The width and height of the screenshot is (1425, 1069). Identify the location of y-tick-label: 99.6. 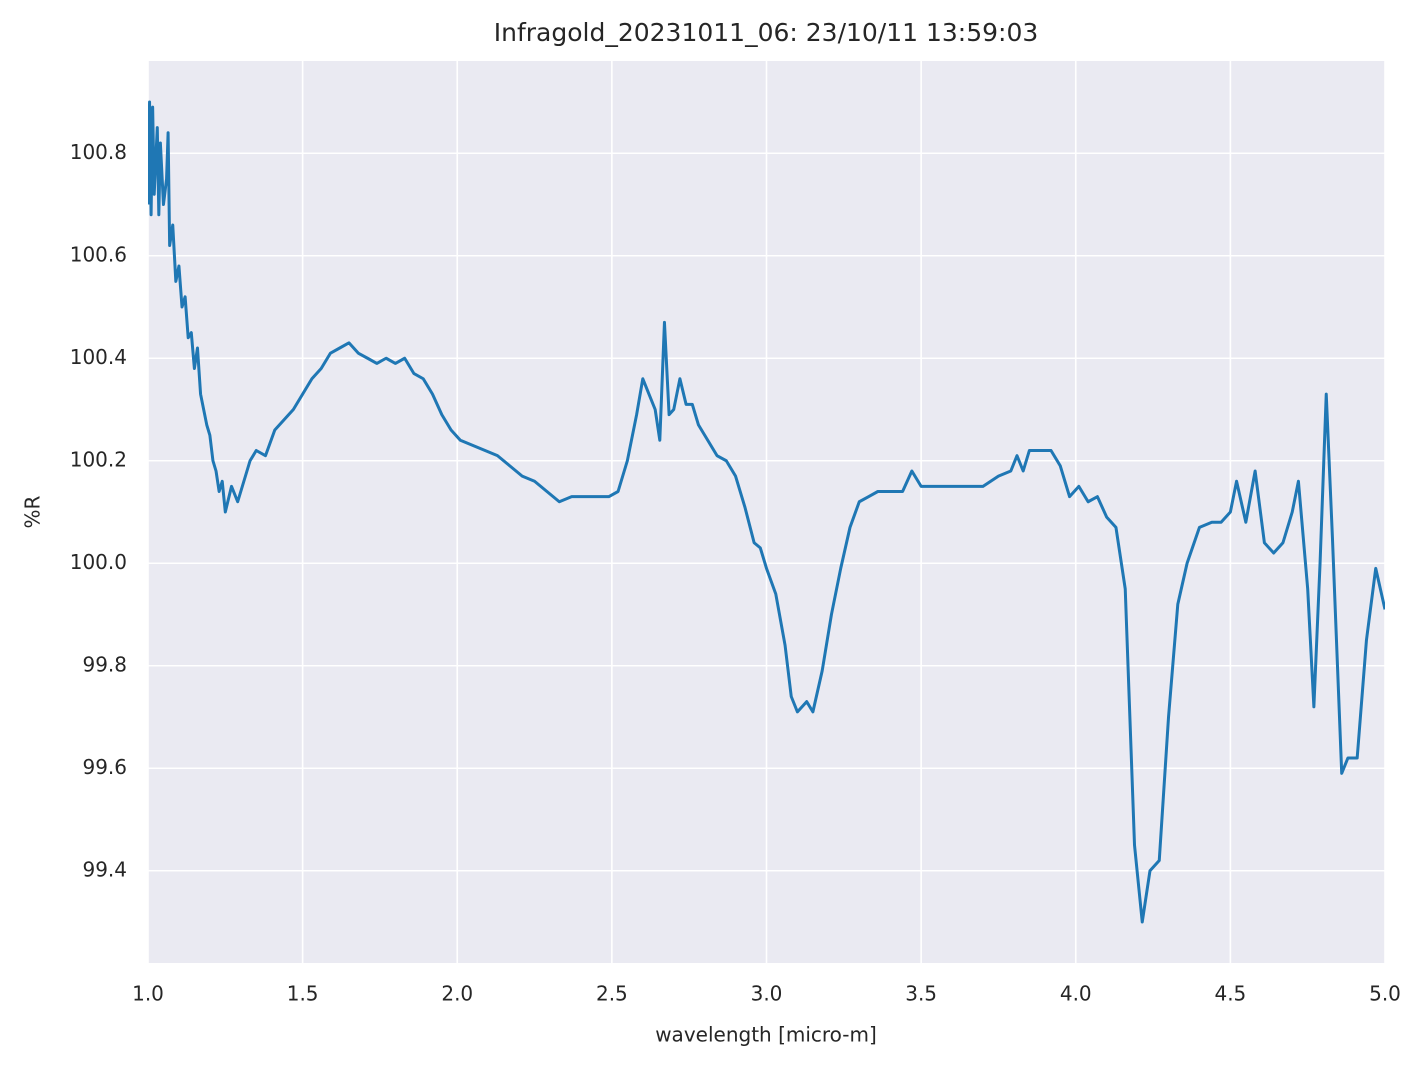
(104, 767).